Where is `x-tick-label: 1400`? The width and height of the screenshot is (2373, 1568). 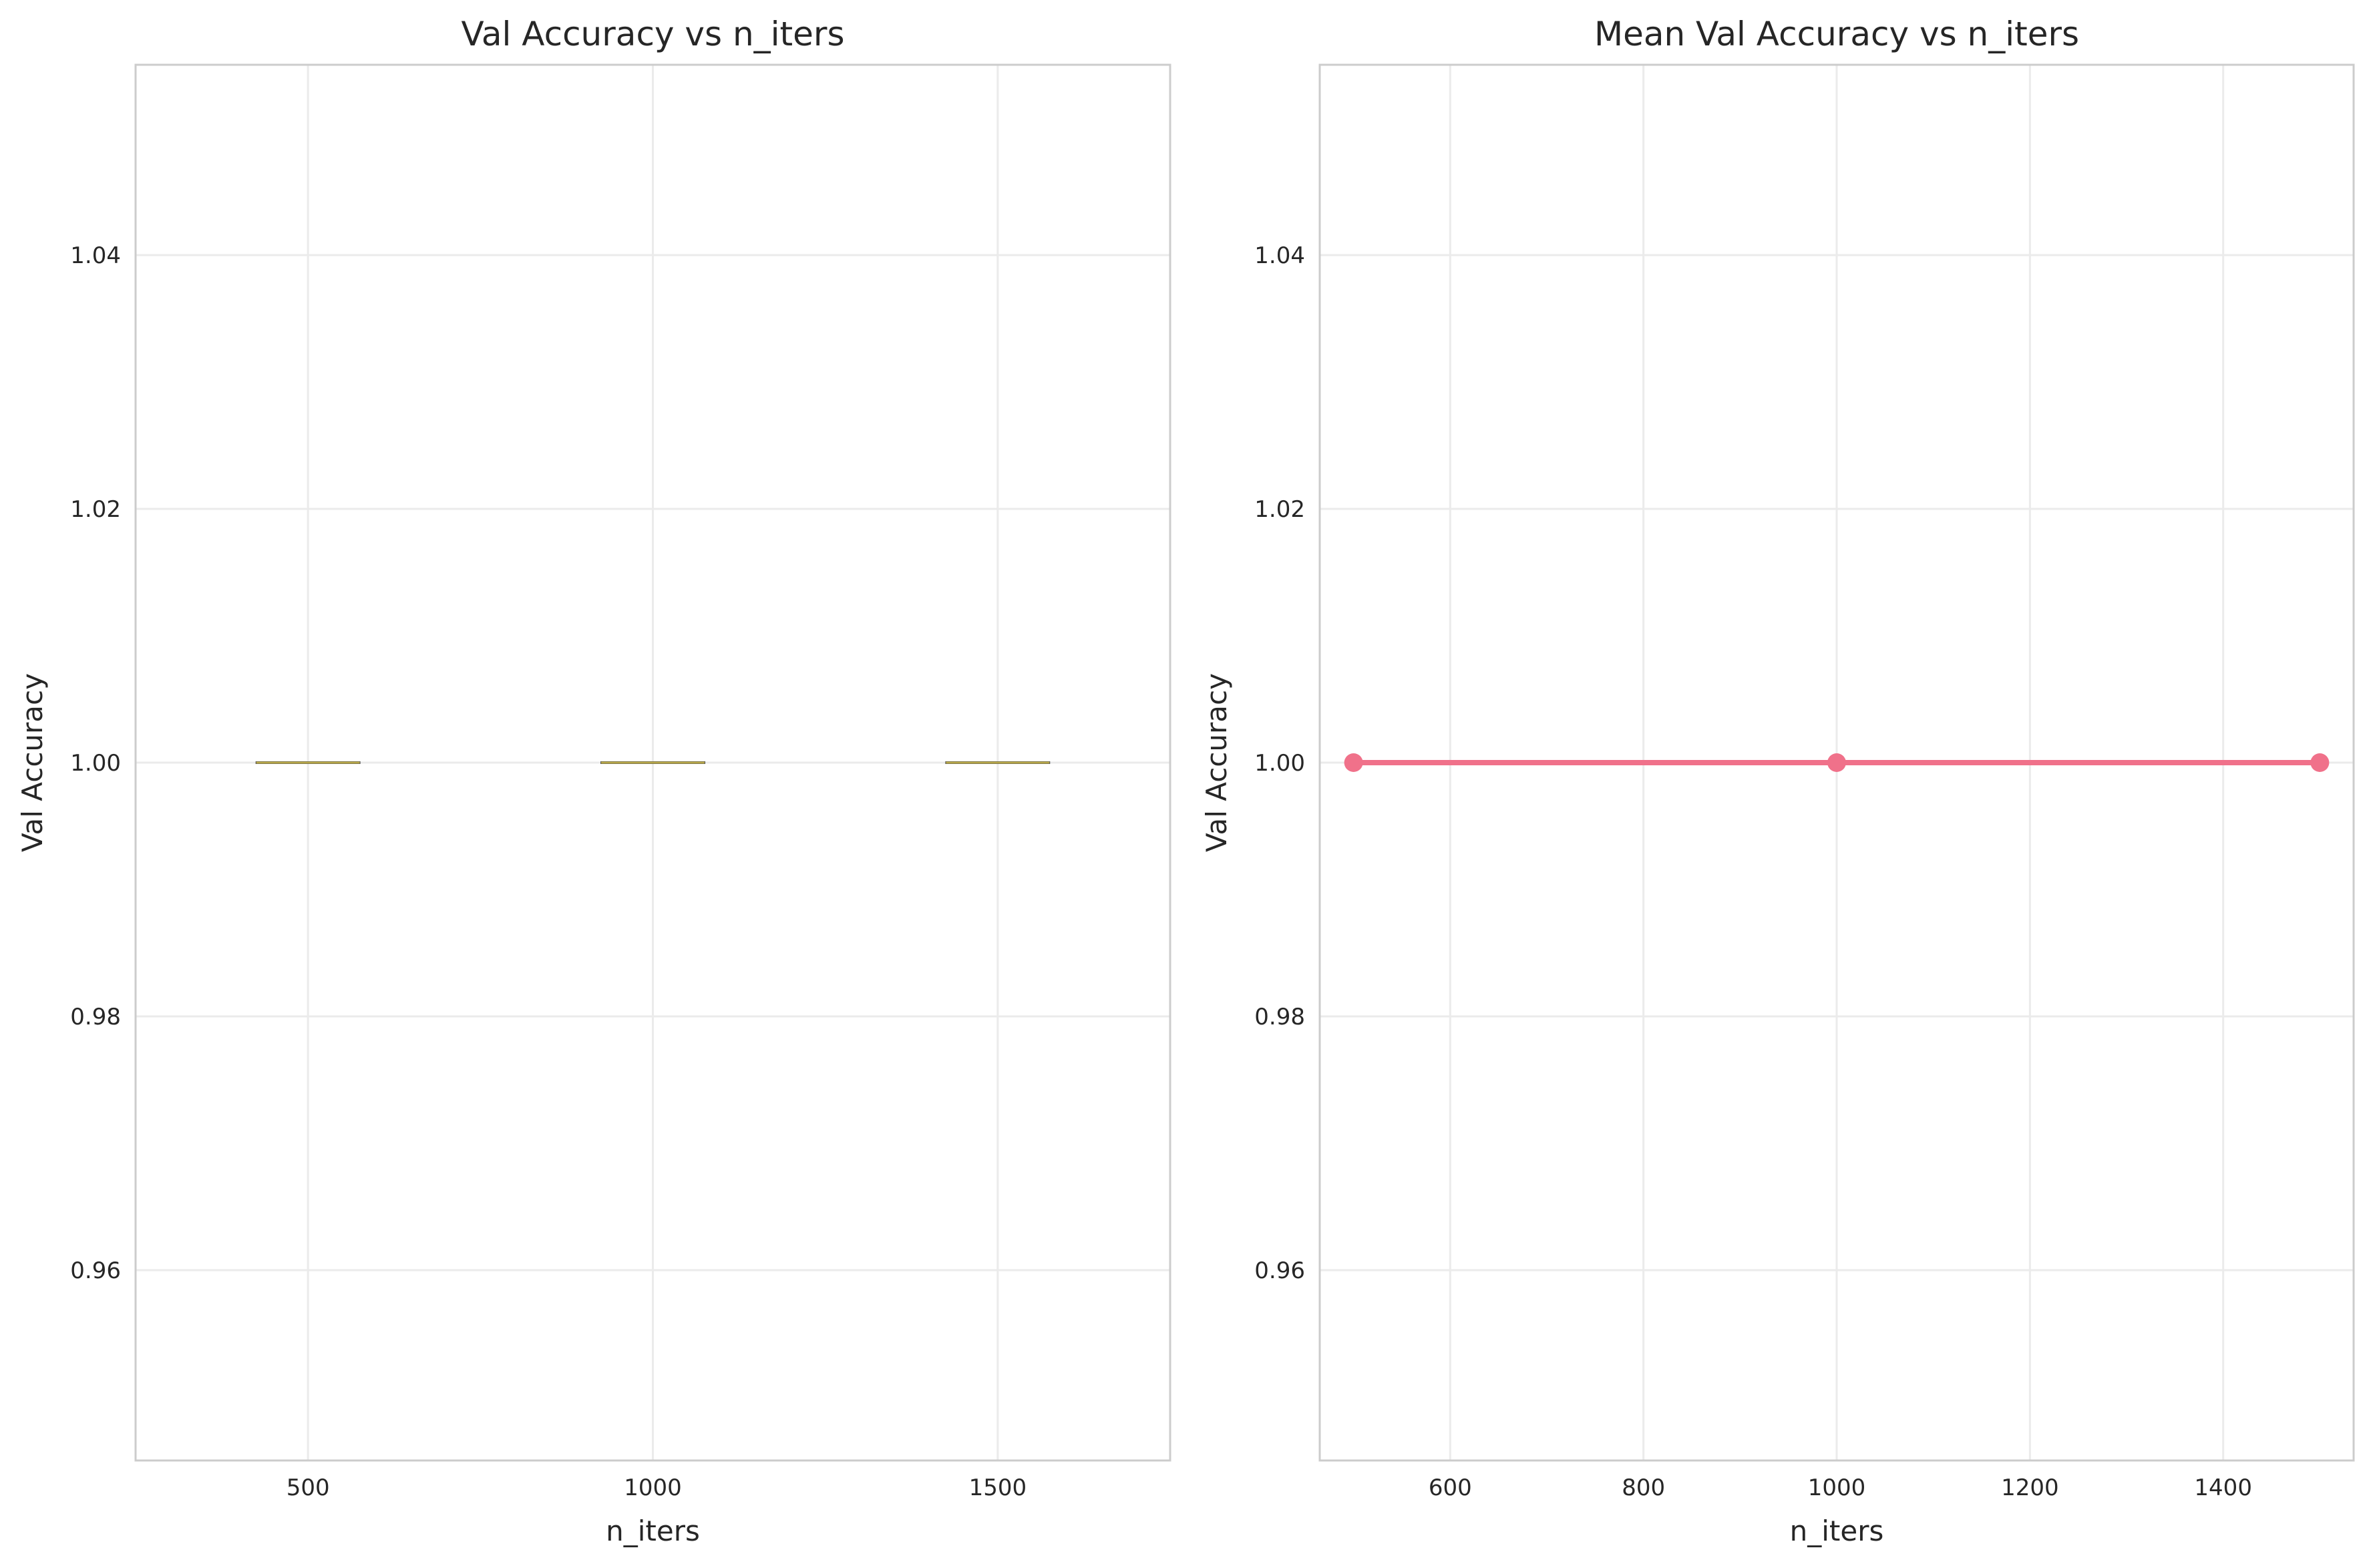 x-tick-label: 1400 is located at coordinates (2223, 1488).